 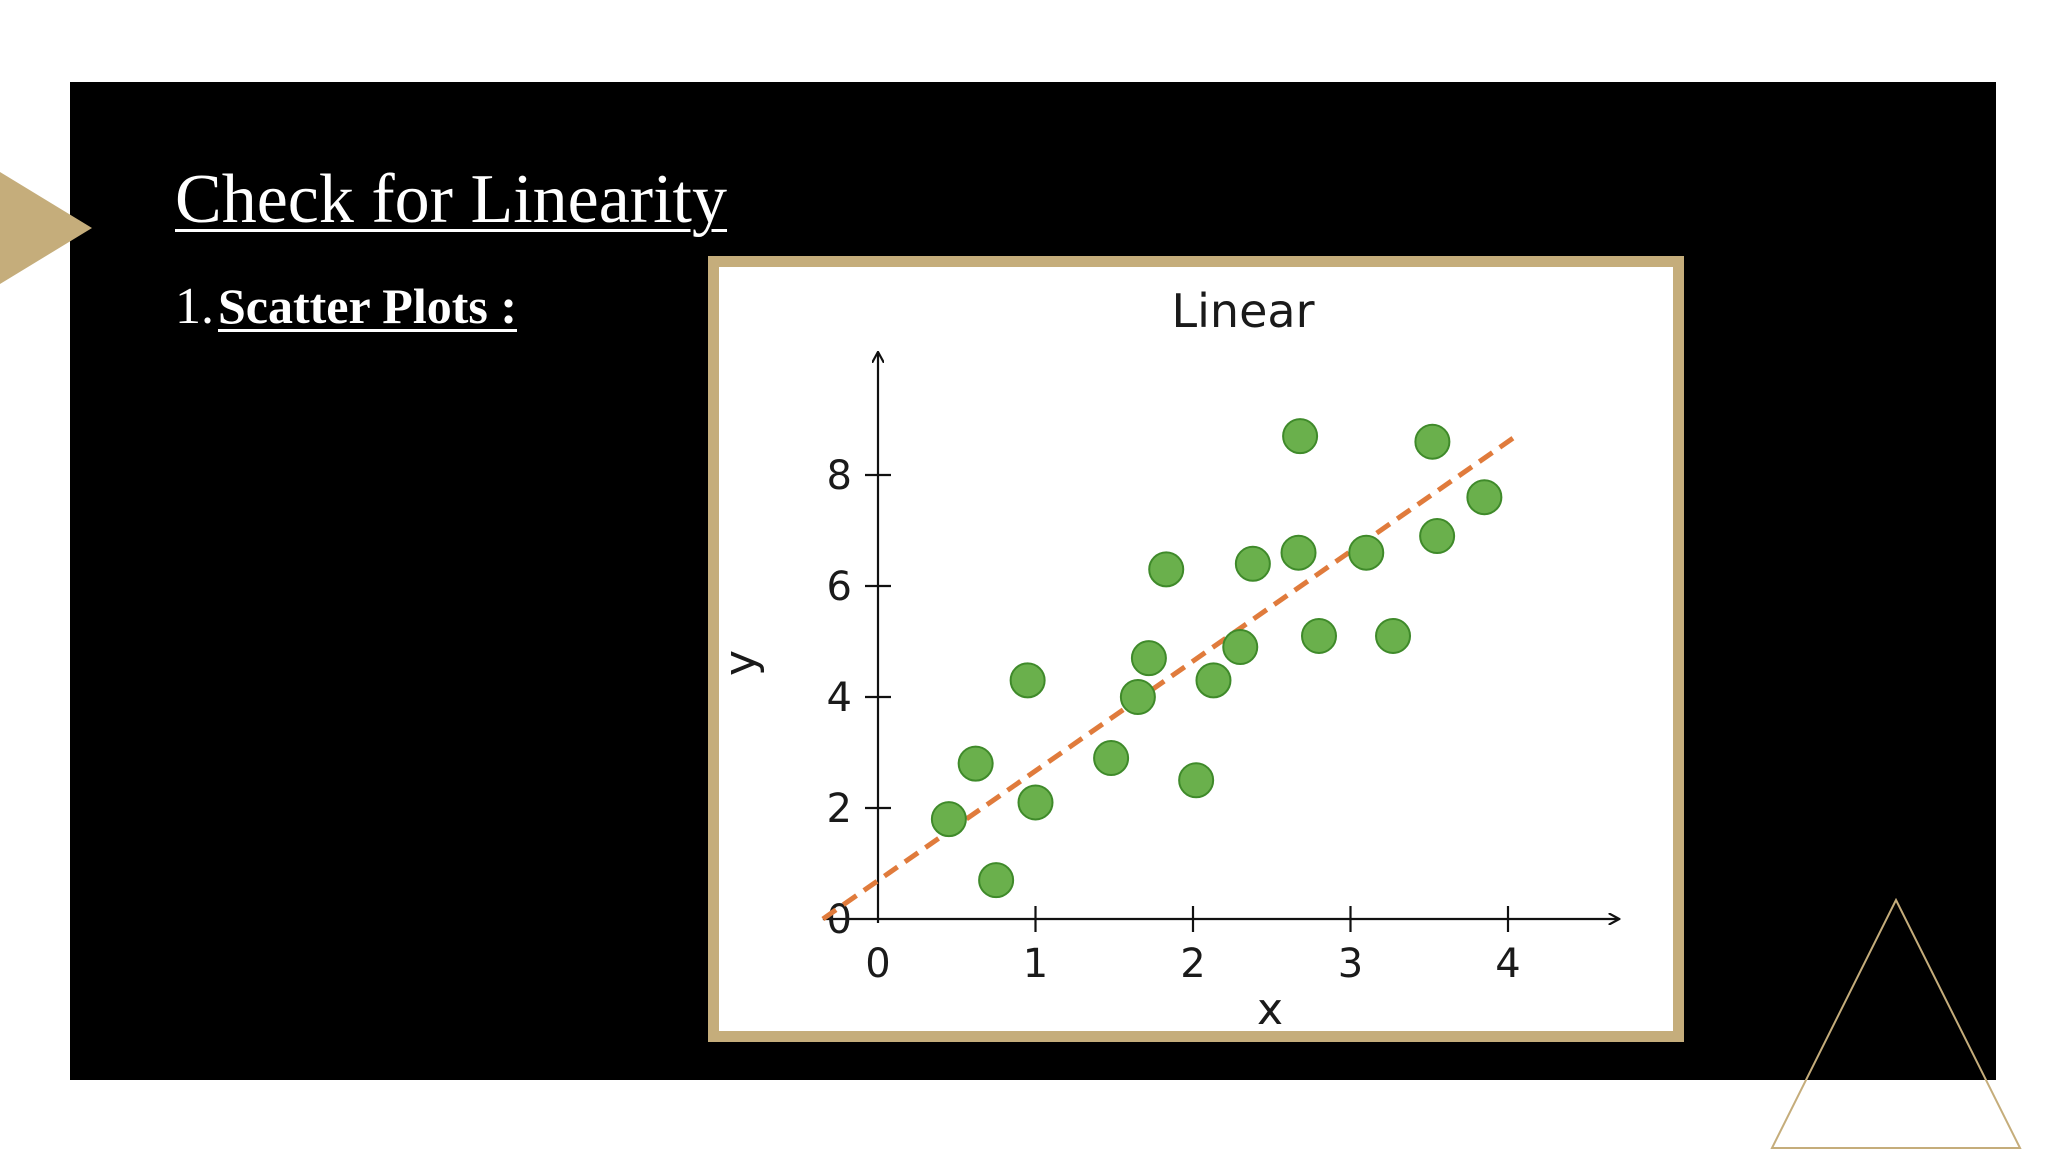 What do you see at coordinates (1270, 1007) in the screenshot?
I see `x-axis-label: x` at bounding box center [1270, 1007].